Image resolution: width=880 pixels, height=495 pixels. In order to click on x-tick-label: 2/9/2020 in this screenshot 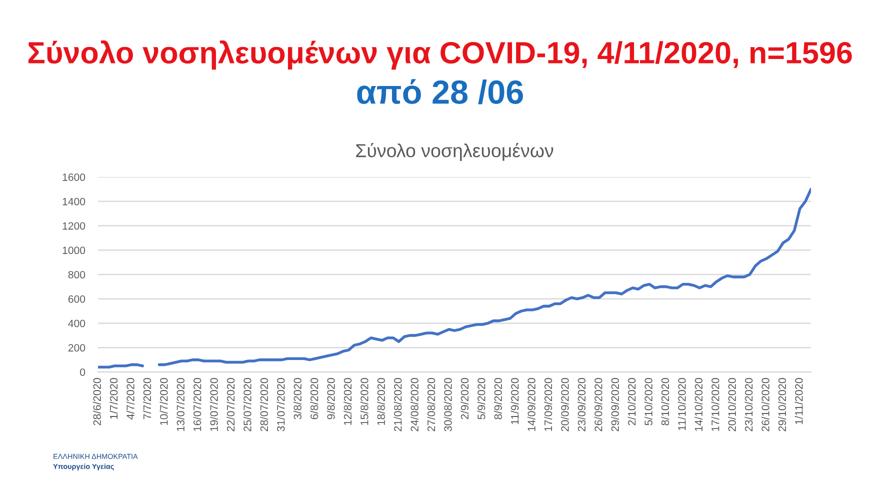, I will do `click(464, 399)`.